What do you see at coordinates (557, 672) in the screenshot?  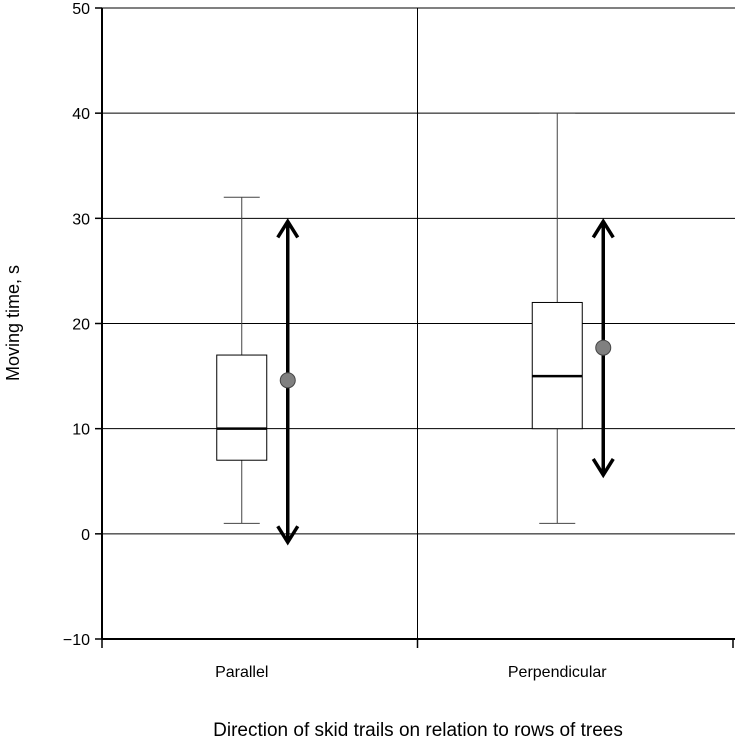 I see `x-tick-label: Perpendicular` at bounding box center [557, 672].